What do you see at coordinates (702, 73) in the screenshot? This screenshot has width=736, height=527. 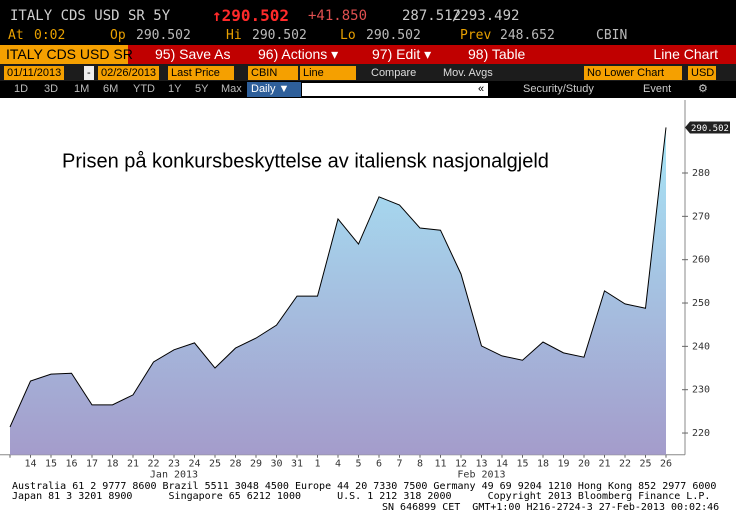 I see `currency: USD` at bounding box center [702, 73].